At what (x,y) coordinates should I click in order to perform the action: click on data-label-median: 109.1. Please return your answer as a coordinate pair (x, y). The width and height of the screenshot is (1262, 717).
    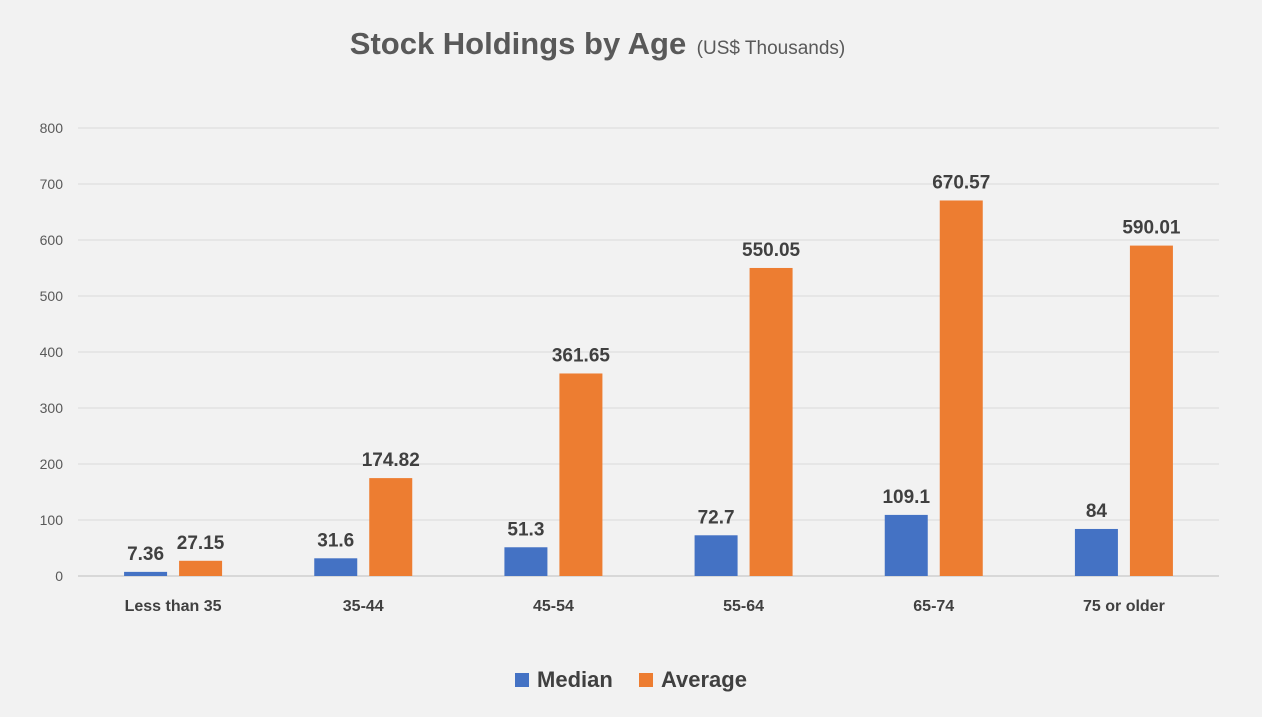
    Looking at the image, I should click on (906, 497).